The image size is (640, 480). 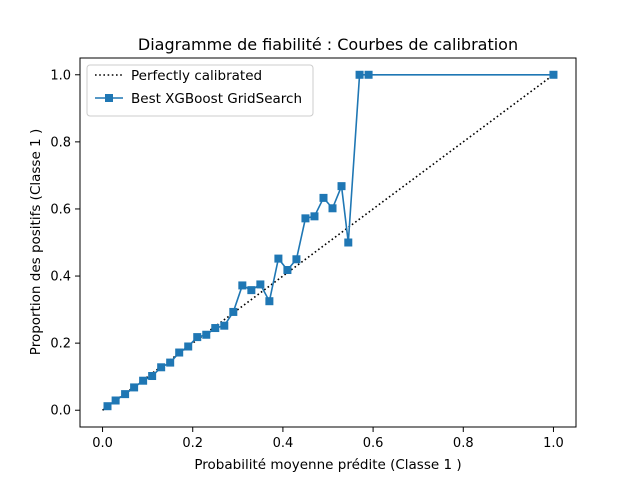 What do you see at coordinates (327, 465) in the screenshot?
I see `x-axis-label: Probabilité moyenne prédite (Classe 1 )` at bounding box center [327, 465].